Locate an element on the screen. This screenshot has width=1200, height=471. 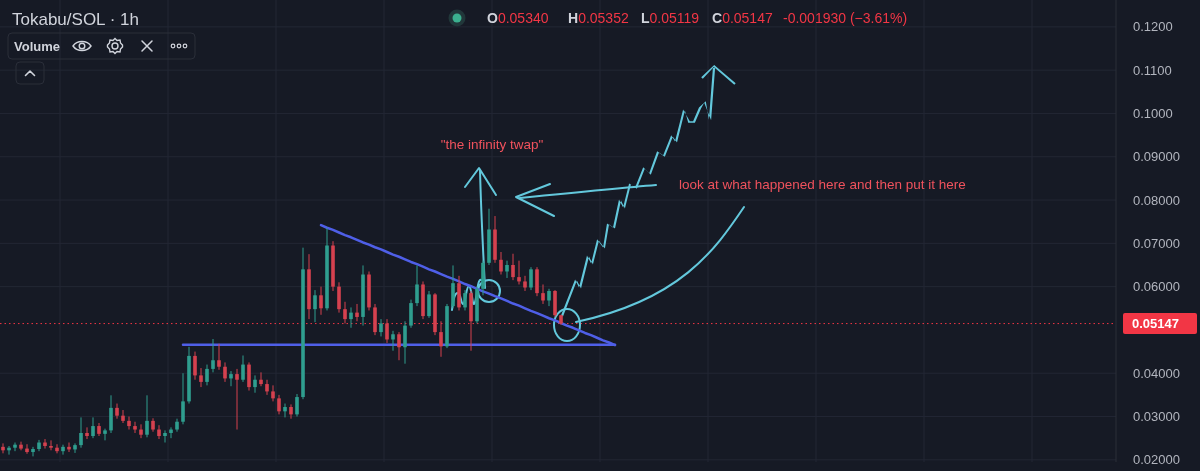
annotation: O0.05340 is located at coordinates (518, 18).